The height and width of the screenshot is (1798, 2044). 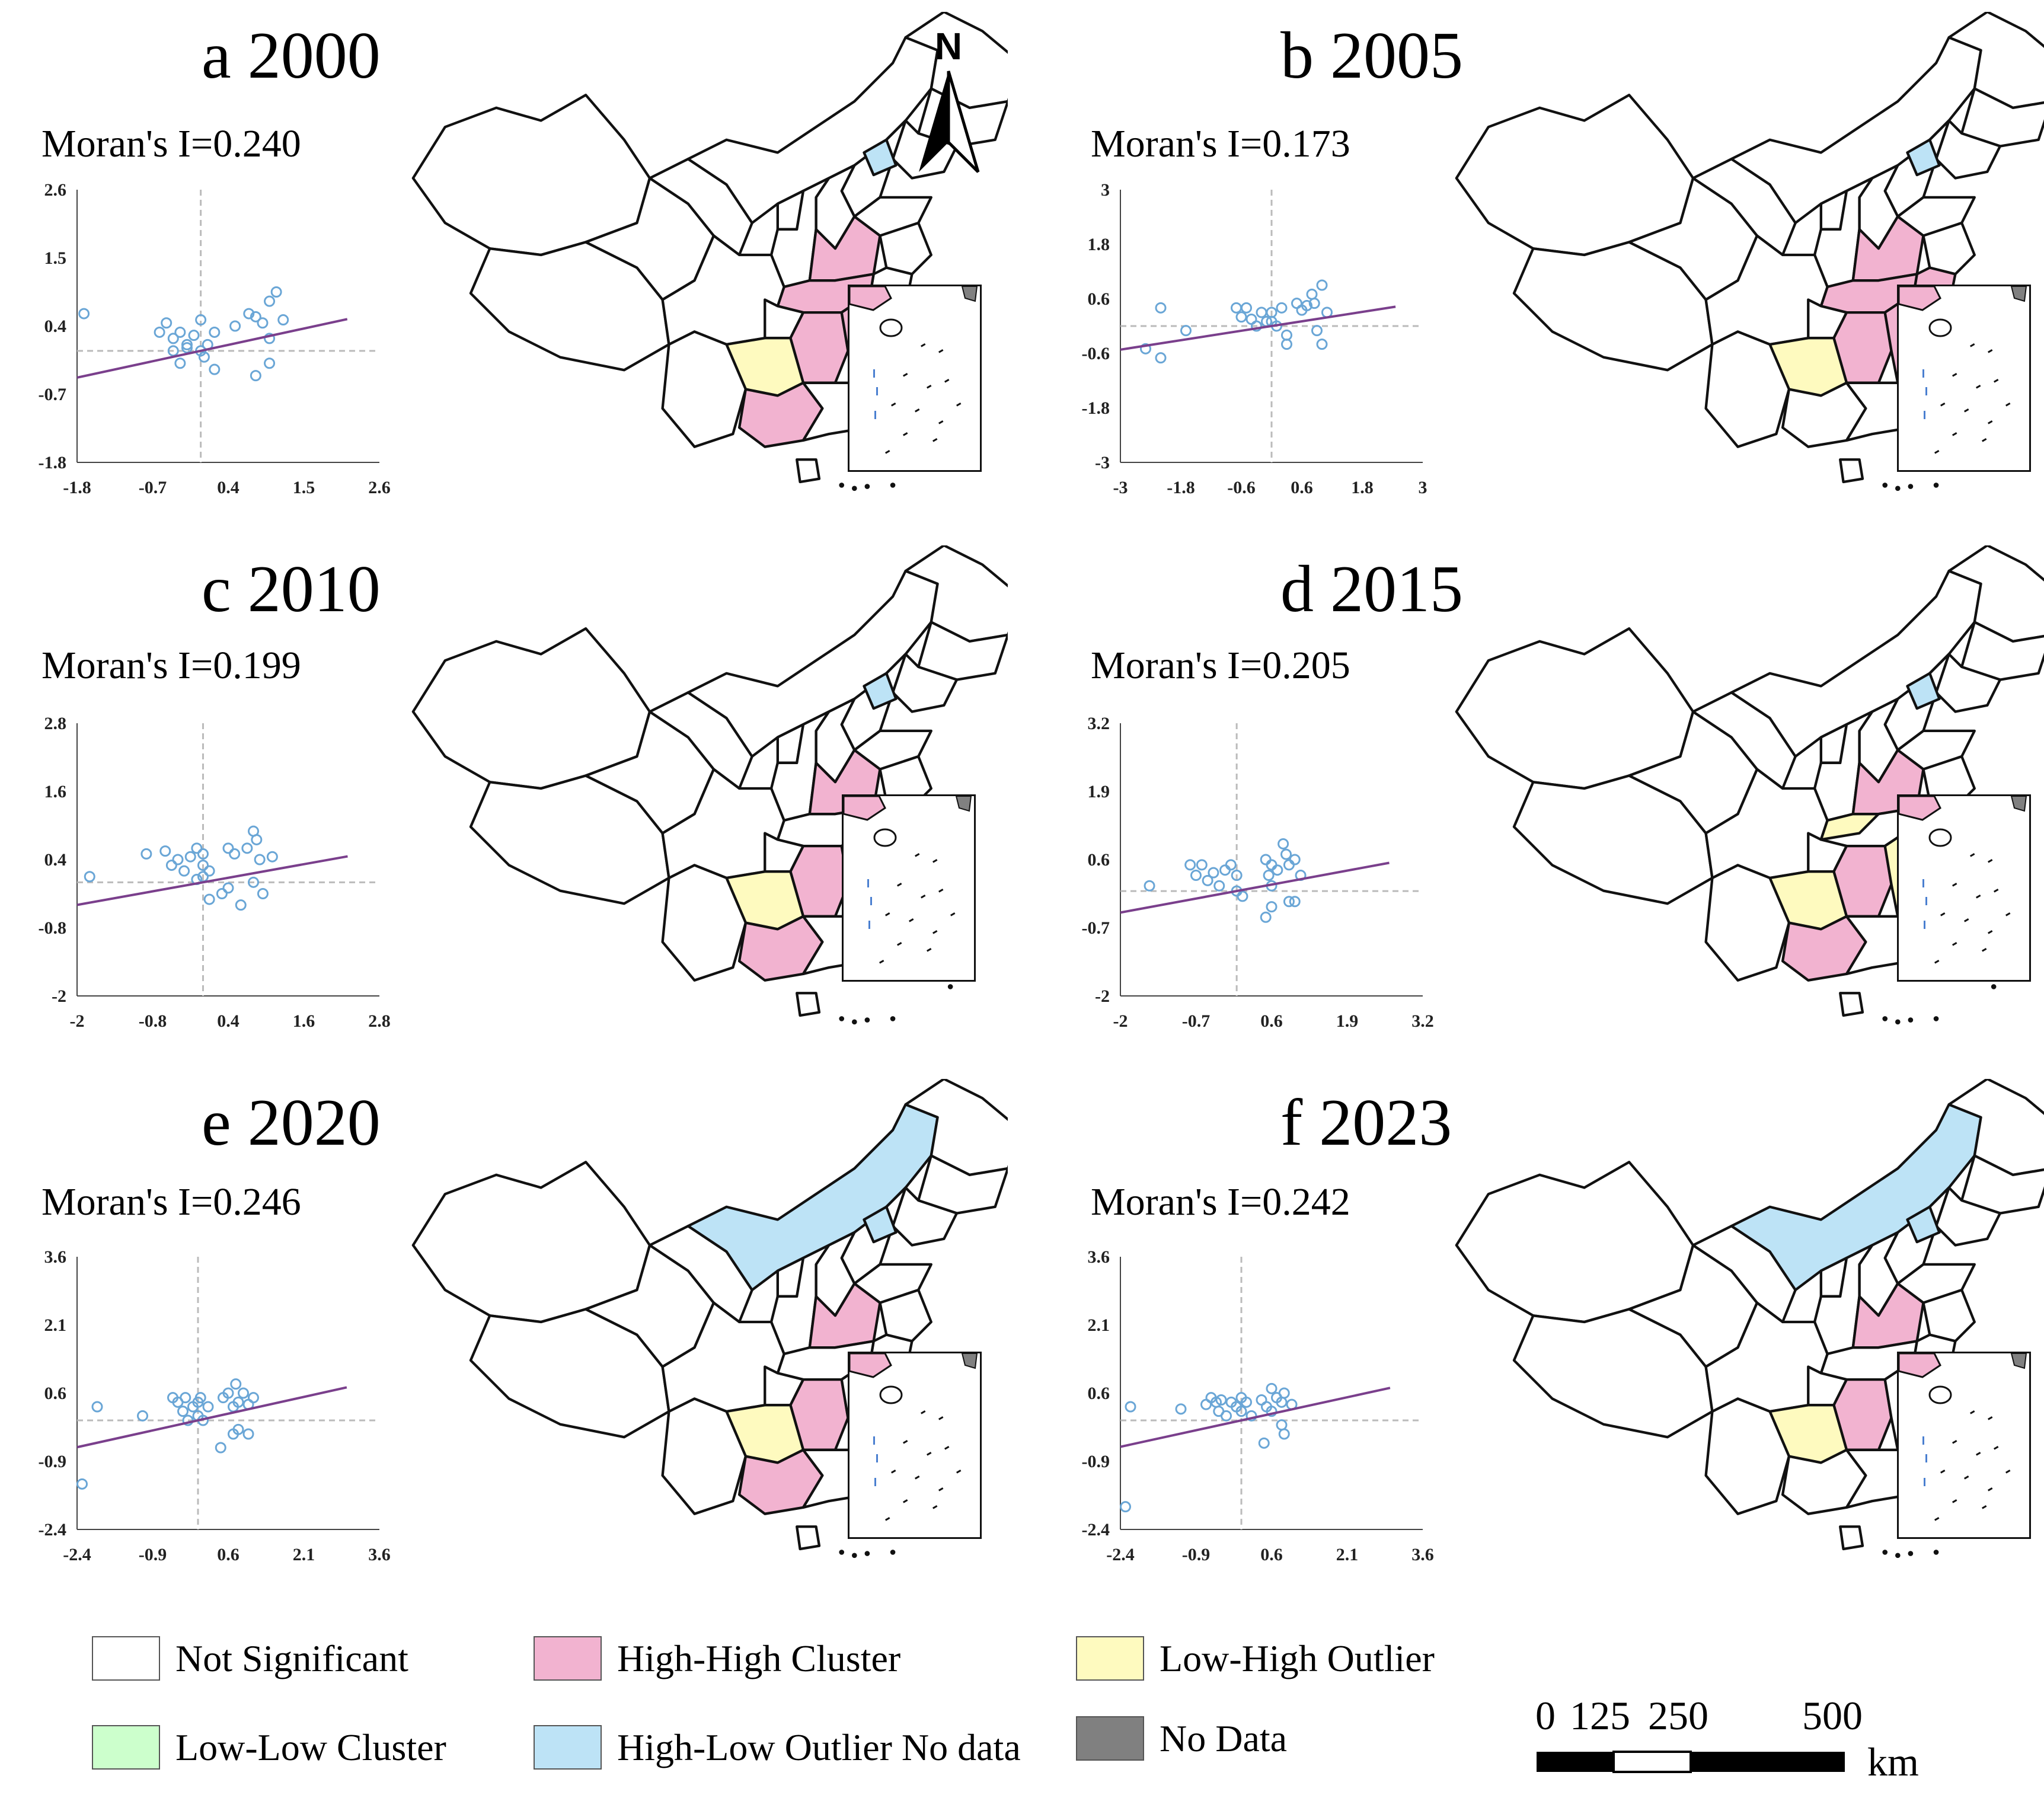 What do you see at coordinates (1096, 1530) in the screenshot?
I see `y-tick-label: -2.4` at bounding box center [1096, 1530].